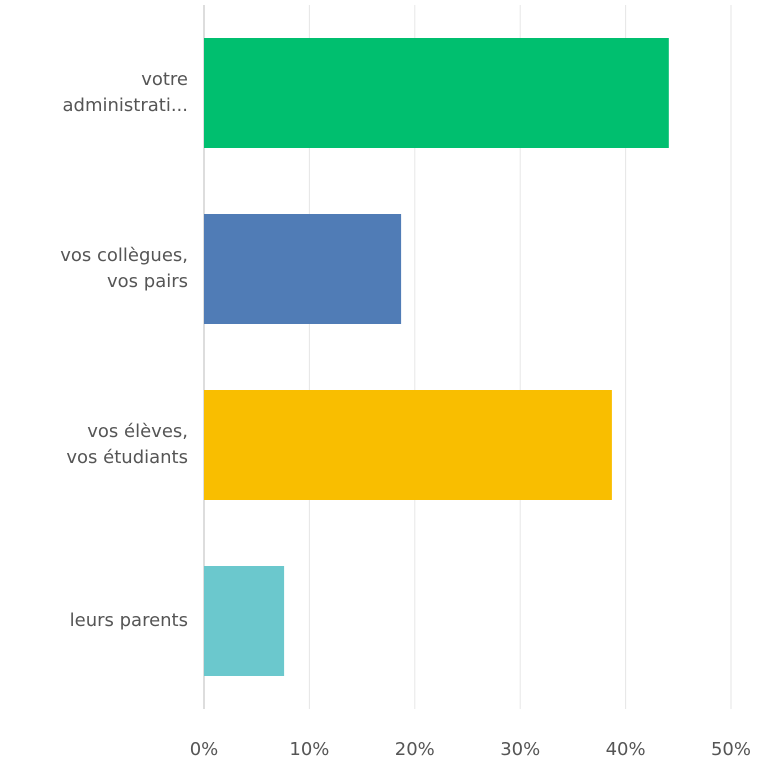 The image size is (769, 760). I want to click on x-tick-label: 30%, so click(520, 749).